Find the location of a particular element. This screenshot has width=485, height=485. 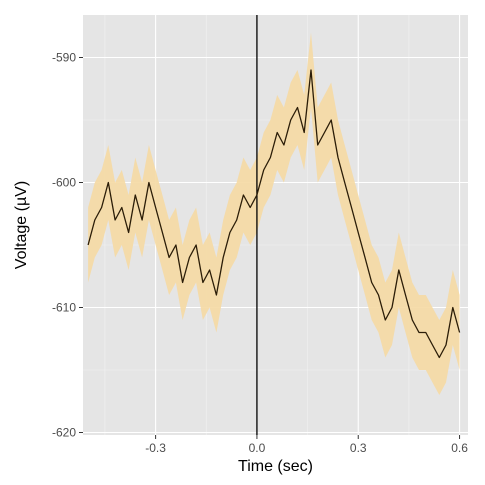

x-axis-ticks: -0.3 0.0 0.3 0.6 is located at coordinates (306, 445).